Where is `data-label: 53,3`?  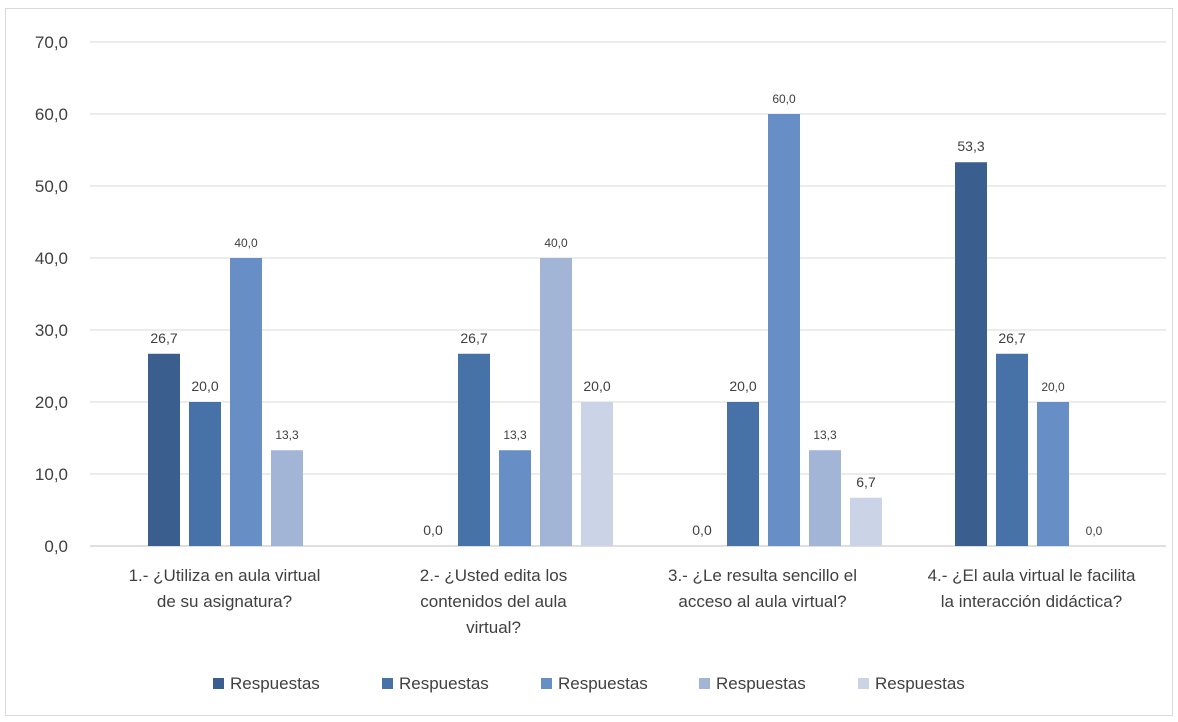
data-label: 53,3 is located at coordinates (970, 146).